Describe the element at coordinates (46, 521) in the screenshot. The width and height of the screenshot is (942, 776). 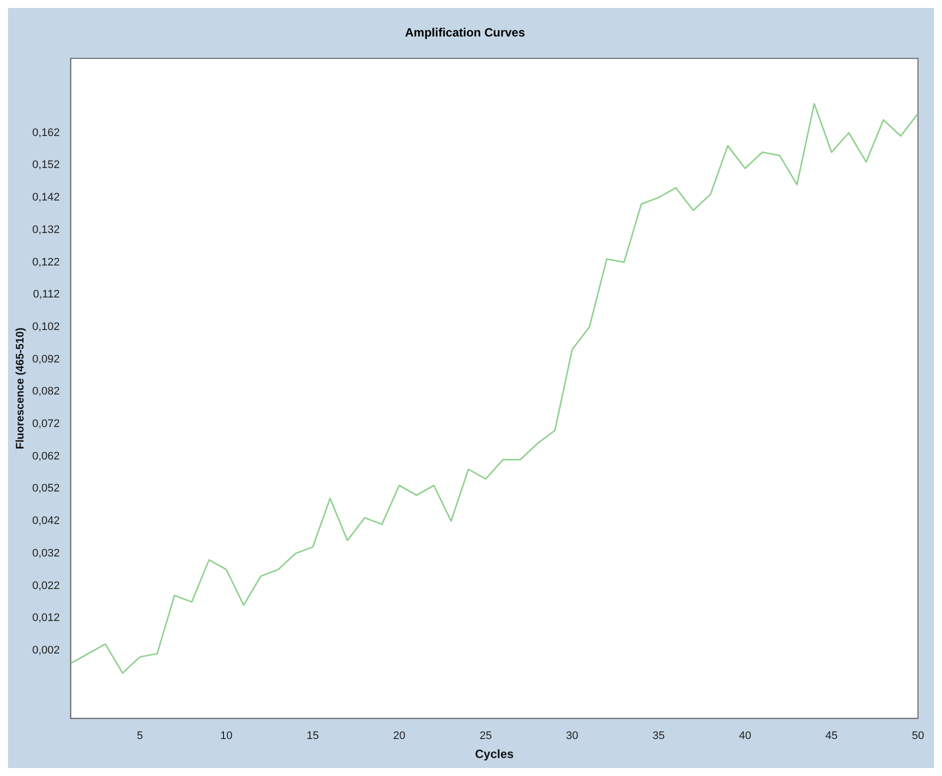
I see `y-tick-label: 0,042` at that location.